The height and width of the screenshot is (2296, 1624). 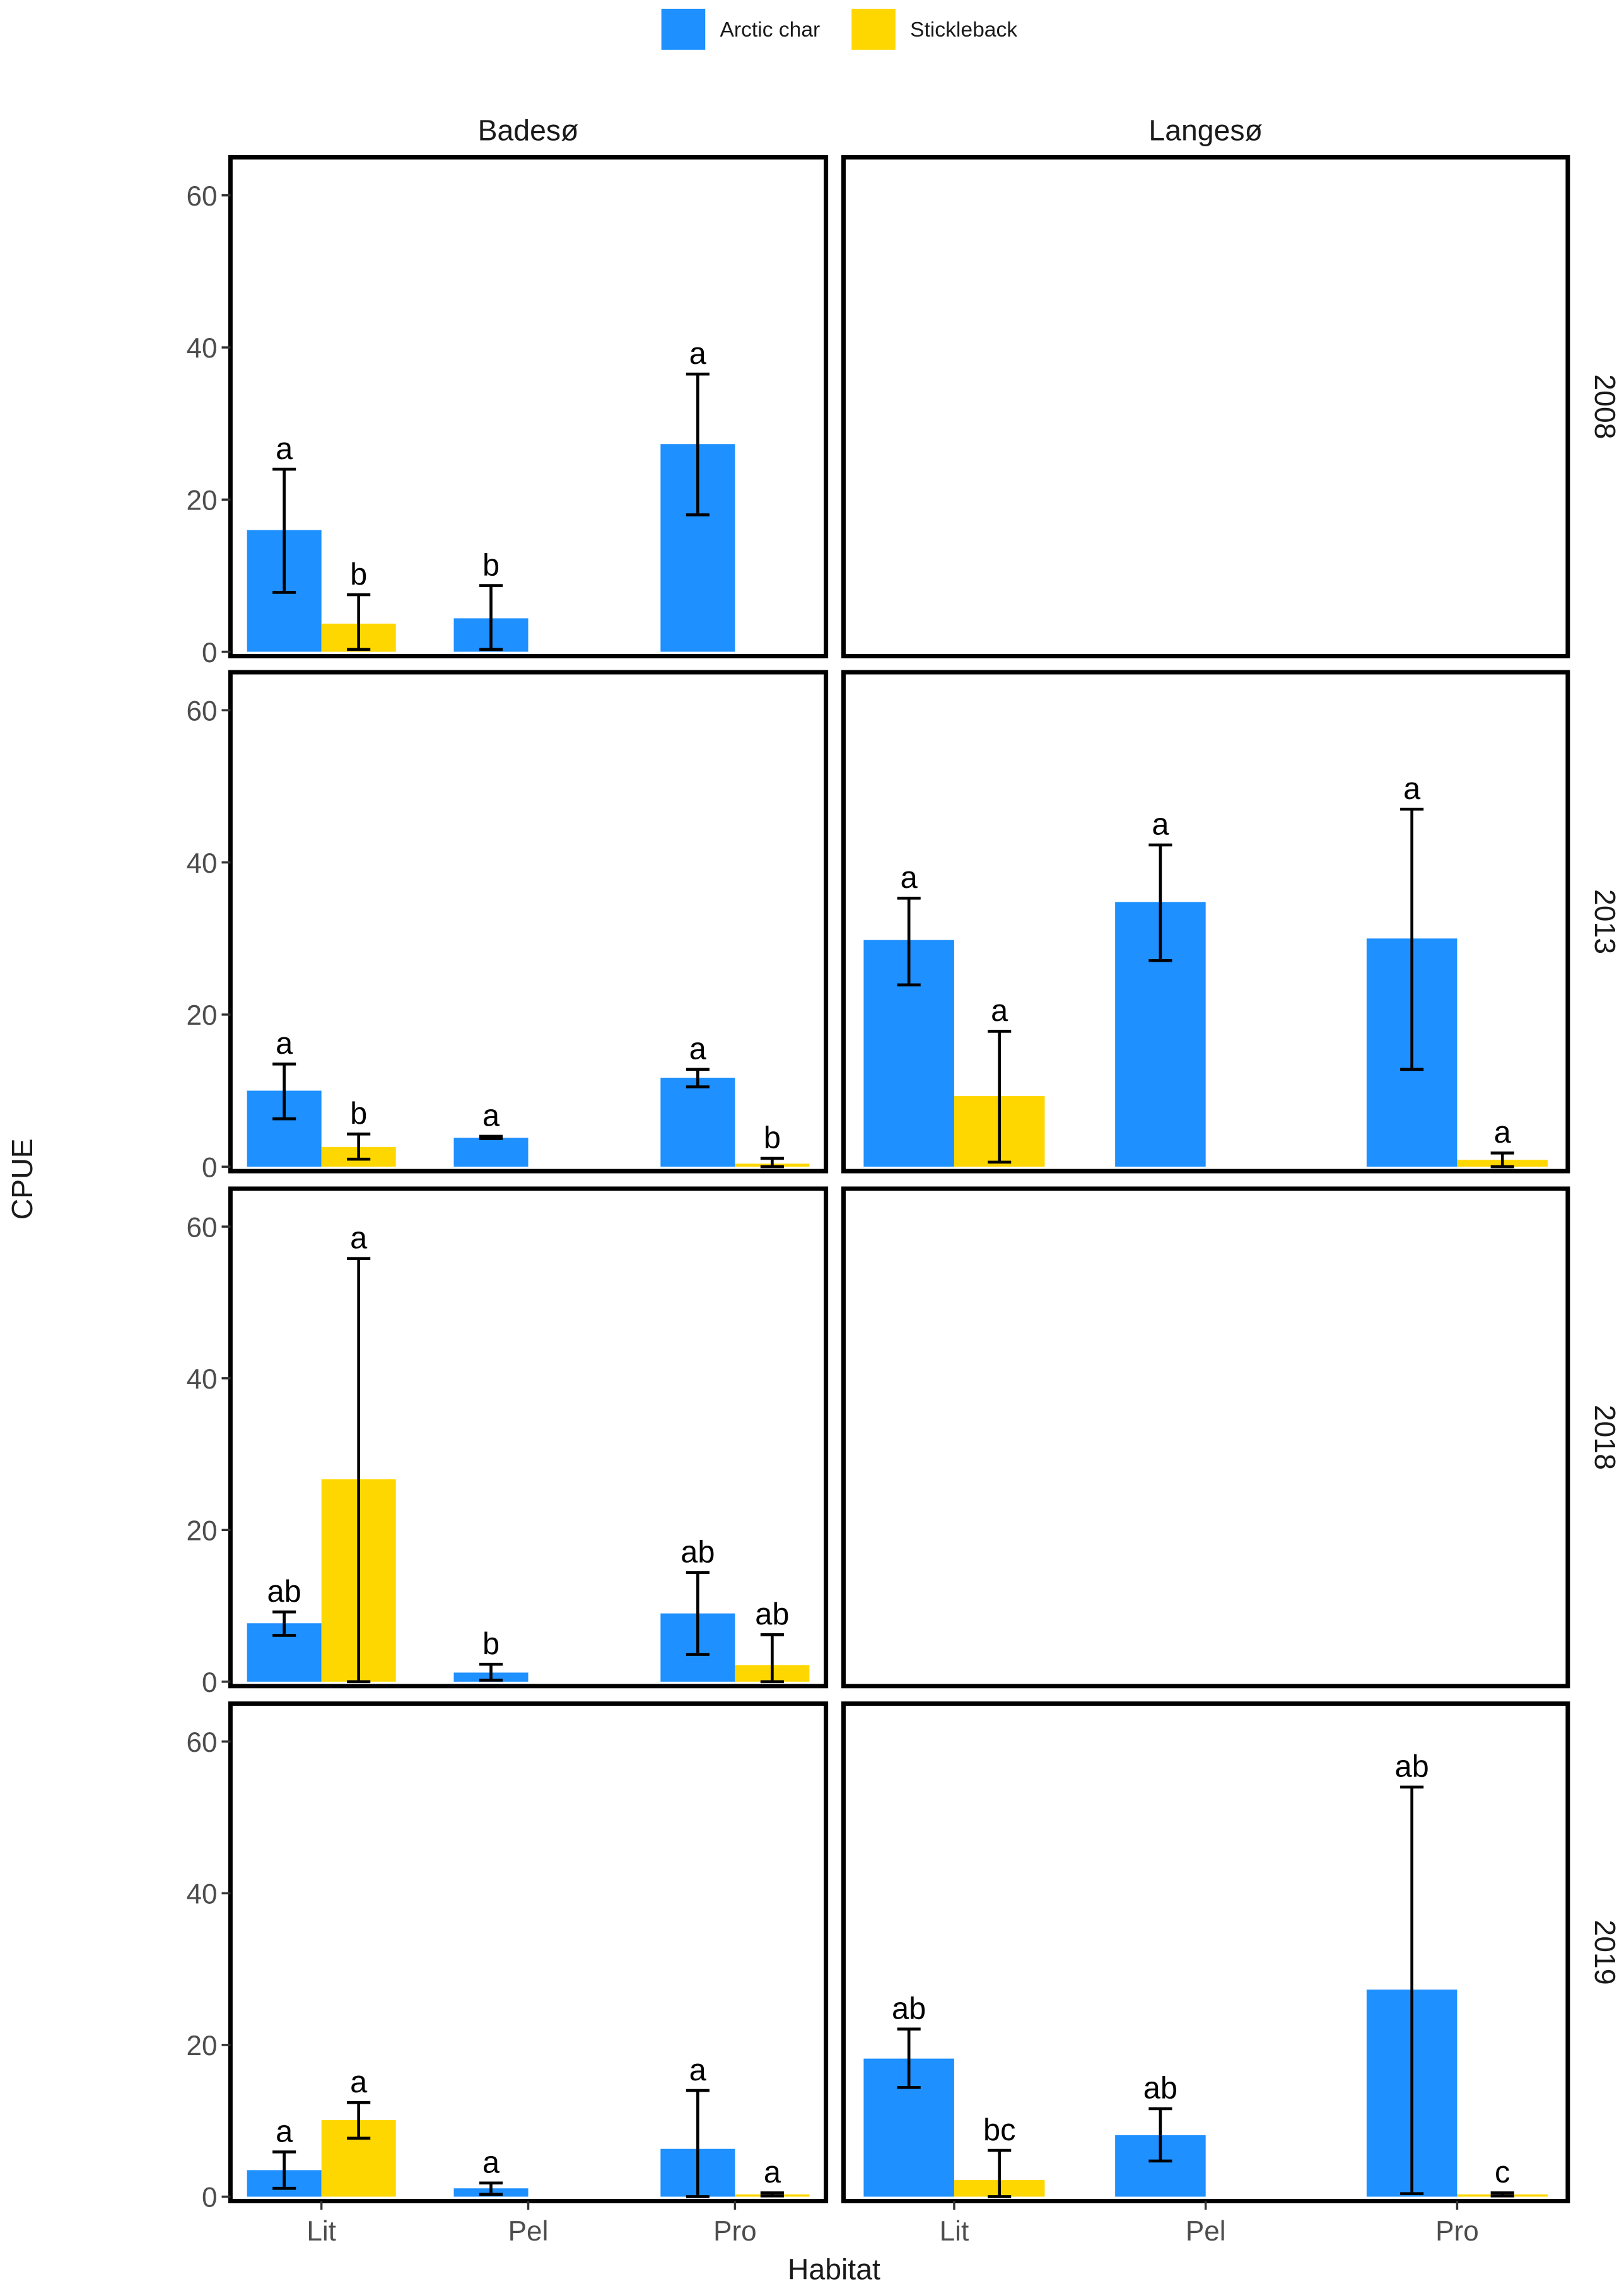 I want to click on facet-row-label: 2013, so click(x=1605, y=921).